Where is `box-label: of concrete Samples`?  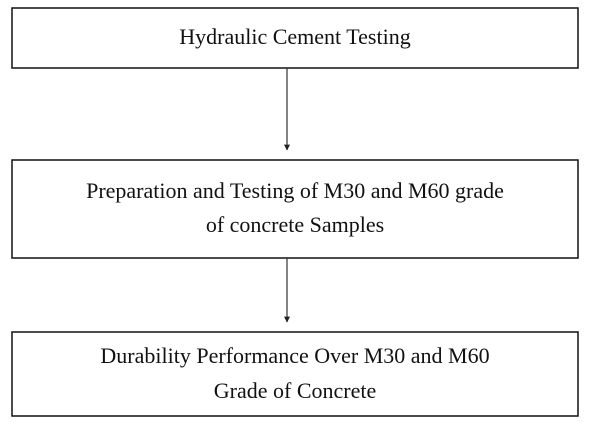
box-label: of concrete Samples is located at coordinates (295, 224).